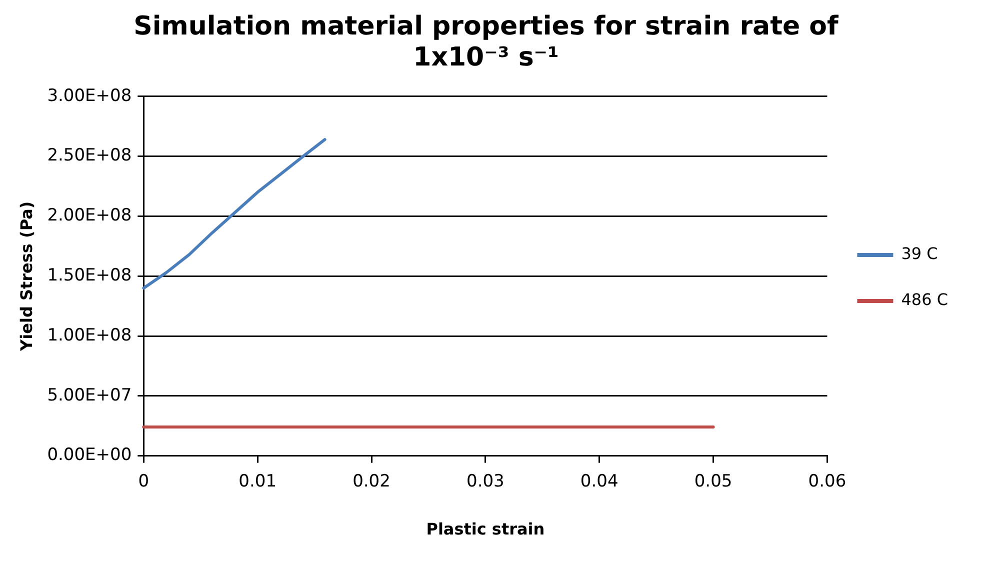 This screenshot has width=984, height=561. I want to click on x-tick-label: 0.02, so click(371, 482).